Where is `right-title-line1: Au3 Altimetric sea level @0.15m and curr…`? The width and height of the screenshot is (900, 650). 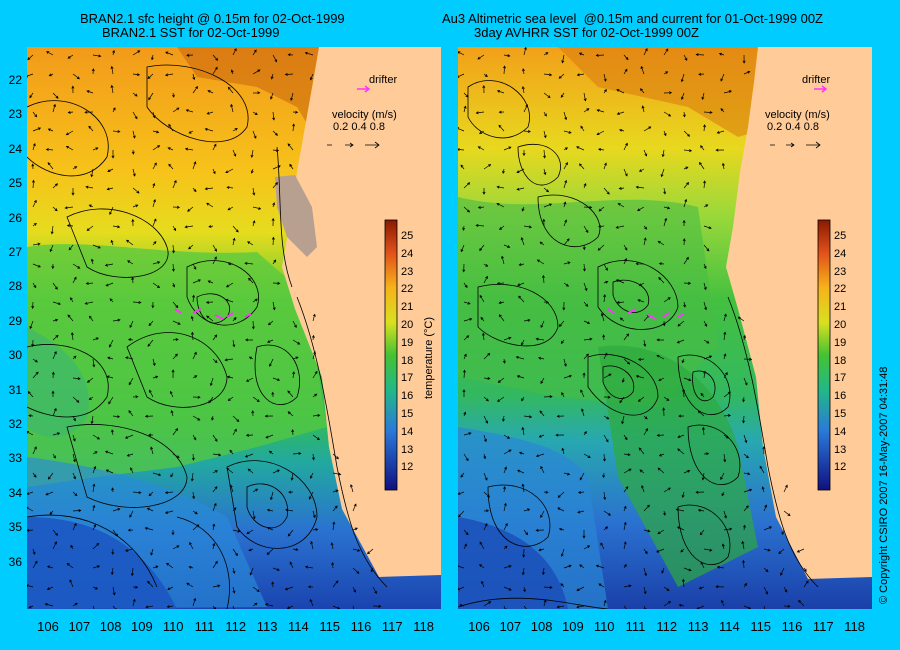 right-title-line1: Au3 Altimetric sea level @0.15m and curr… is located at coordinates (632, 18).